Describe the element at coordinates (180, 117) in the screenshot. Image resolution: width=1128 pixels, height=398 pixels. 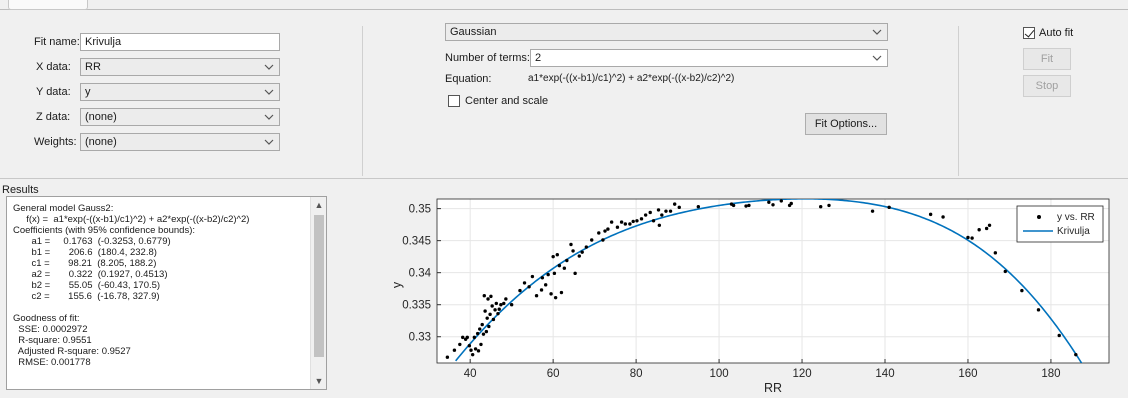
I see `z-data-select: (none)` at that location.